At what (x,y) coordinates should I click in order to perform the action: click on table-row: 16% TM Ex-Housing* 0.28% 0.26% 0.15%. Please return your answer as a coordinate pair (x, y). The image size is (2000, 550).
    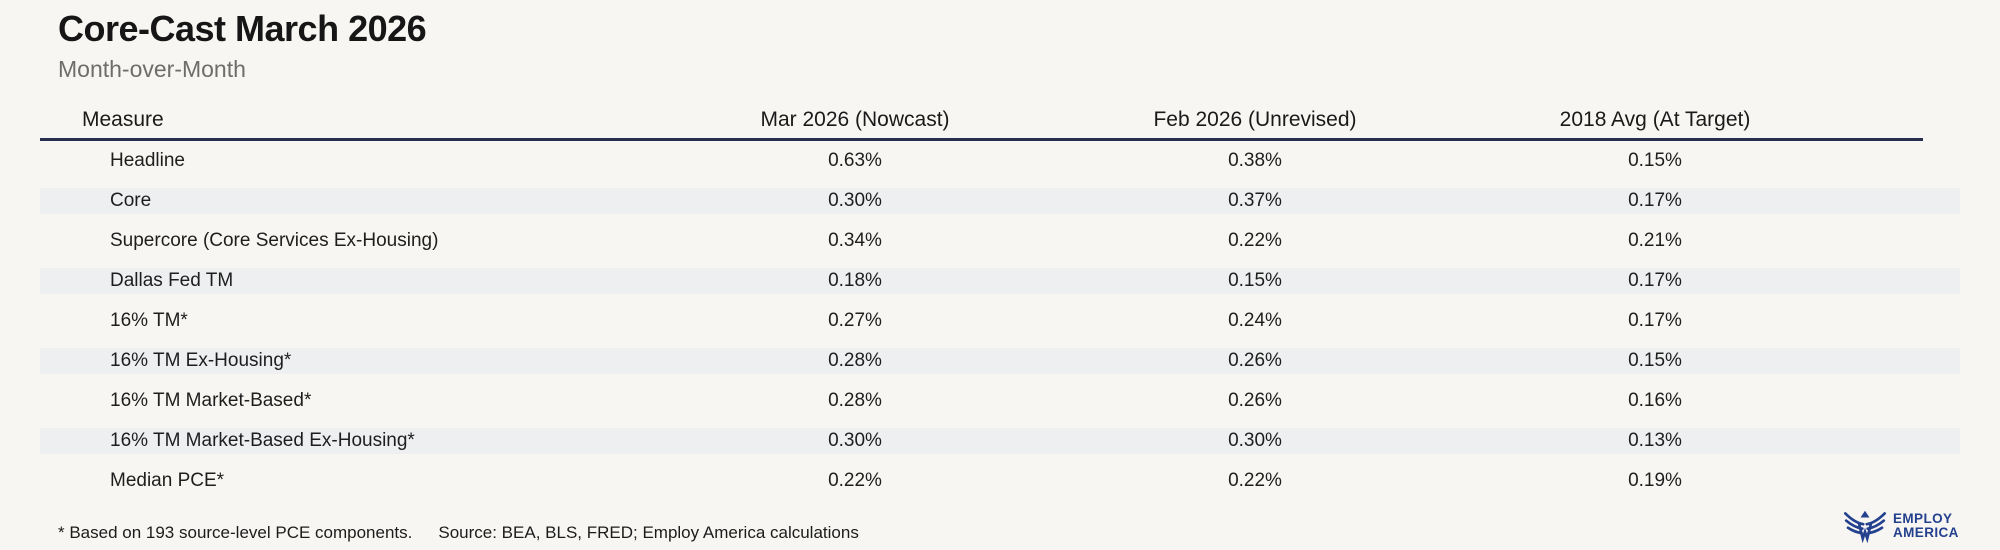
    Looking at the image, I should click on (1000, 361).